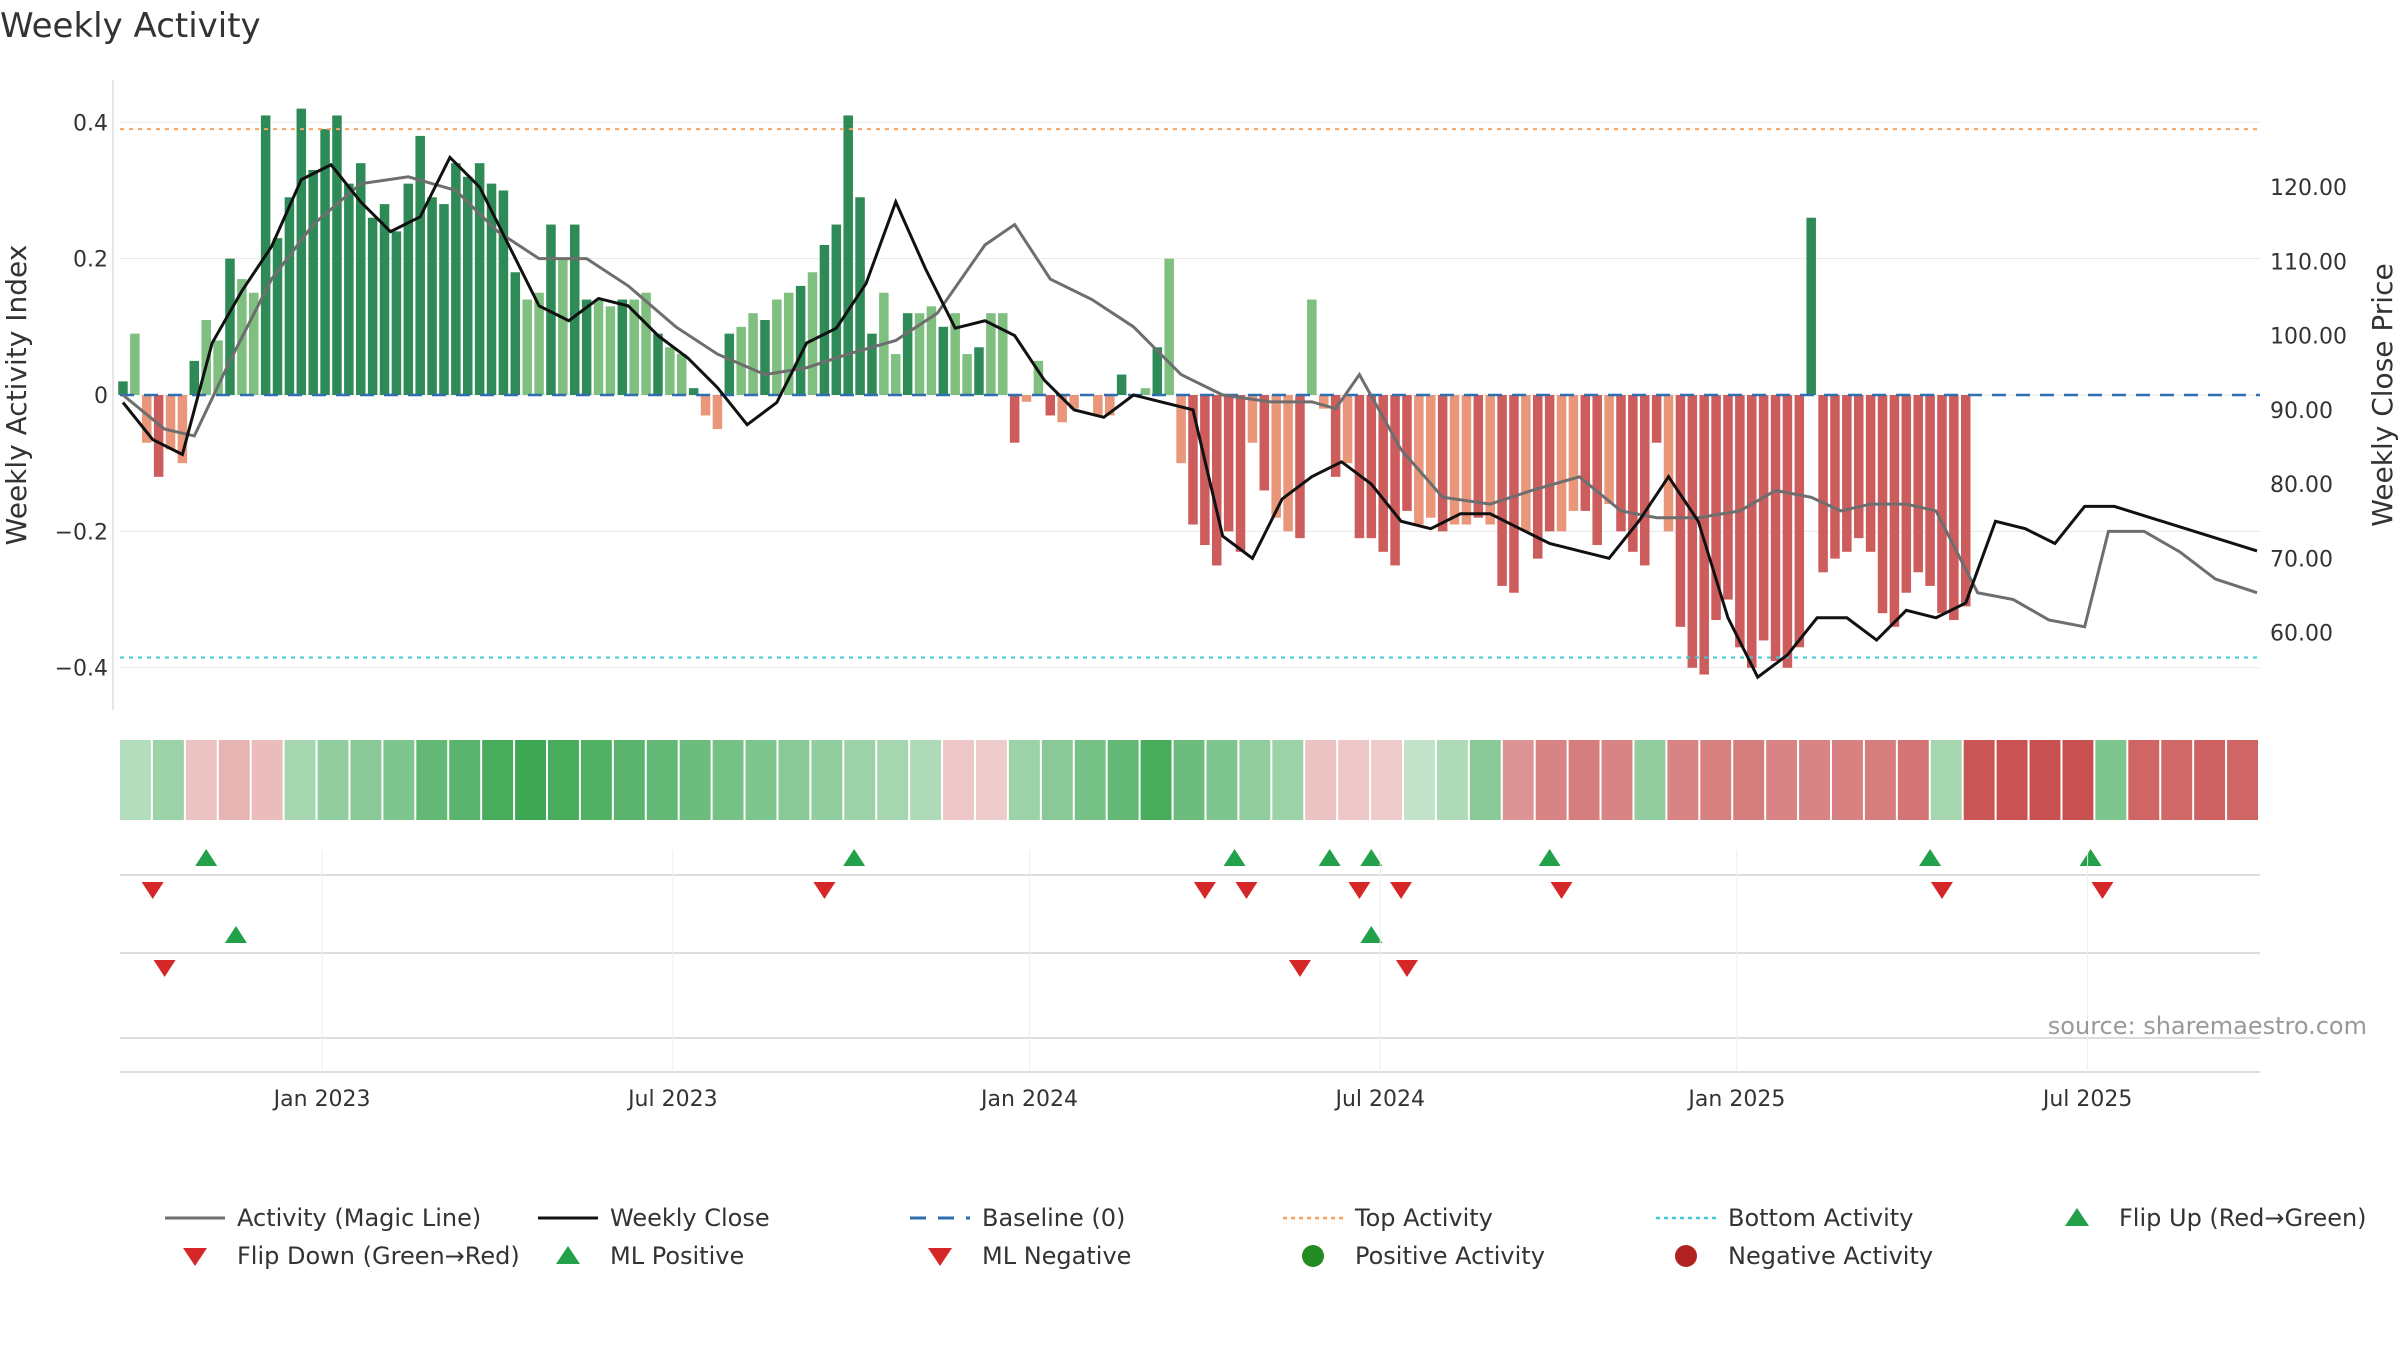  I want to click on legend-label: Bottom Activity, so click(1820, 1218).